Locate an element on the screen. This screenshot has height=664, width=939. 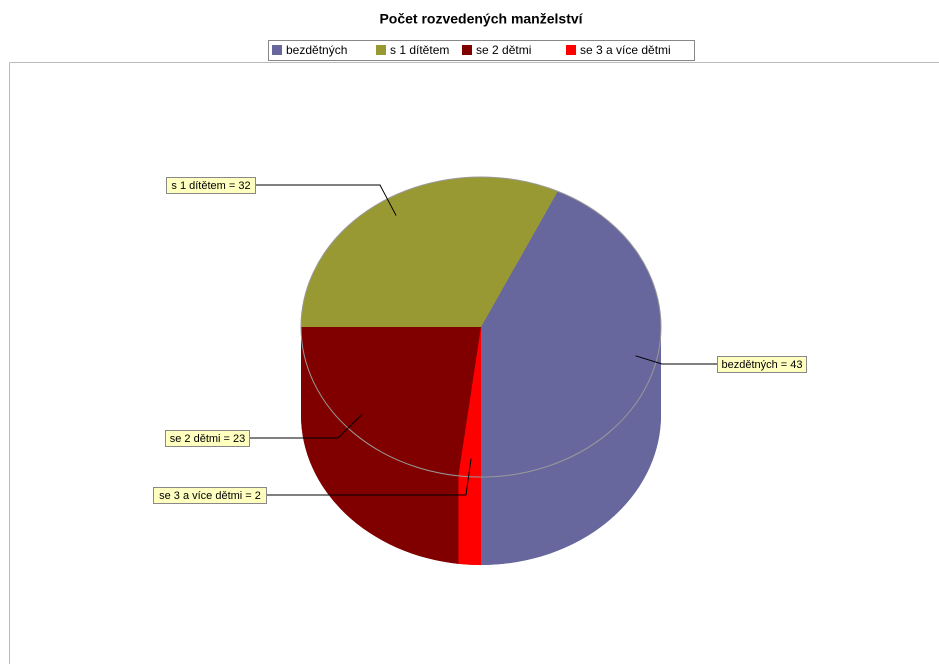
data-label: bezdětných = 43 is located at coordinates (761, 365).